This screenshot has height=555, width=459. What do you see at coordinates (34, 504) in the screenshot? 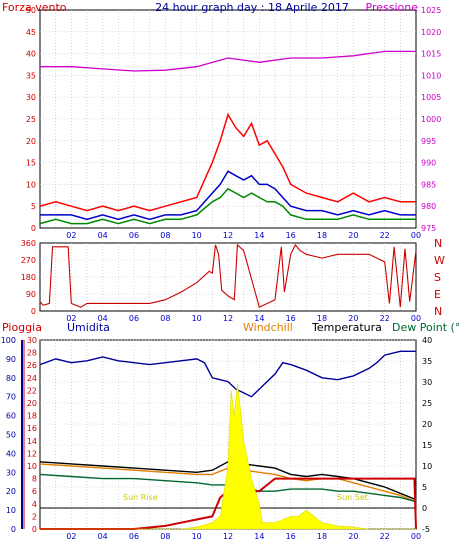
I see `rain-tick-label: 4` at bounding box center [34, 504].